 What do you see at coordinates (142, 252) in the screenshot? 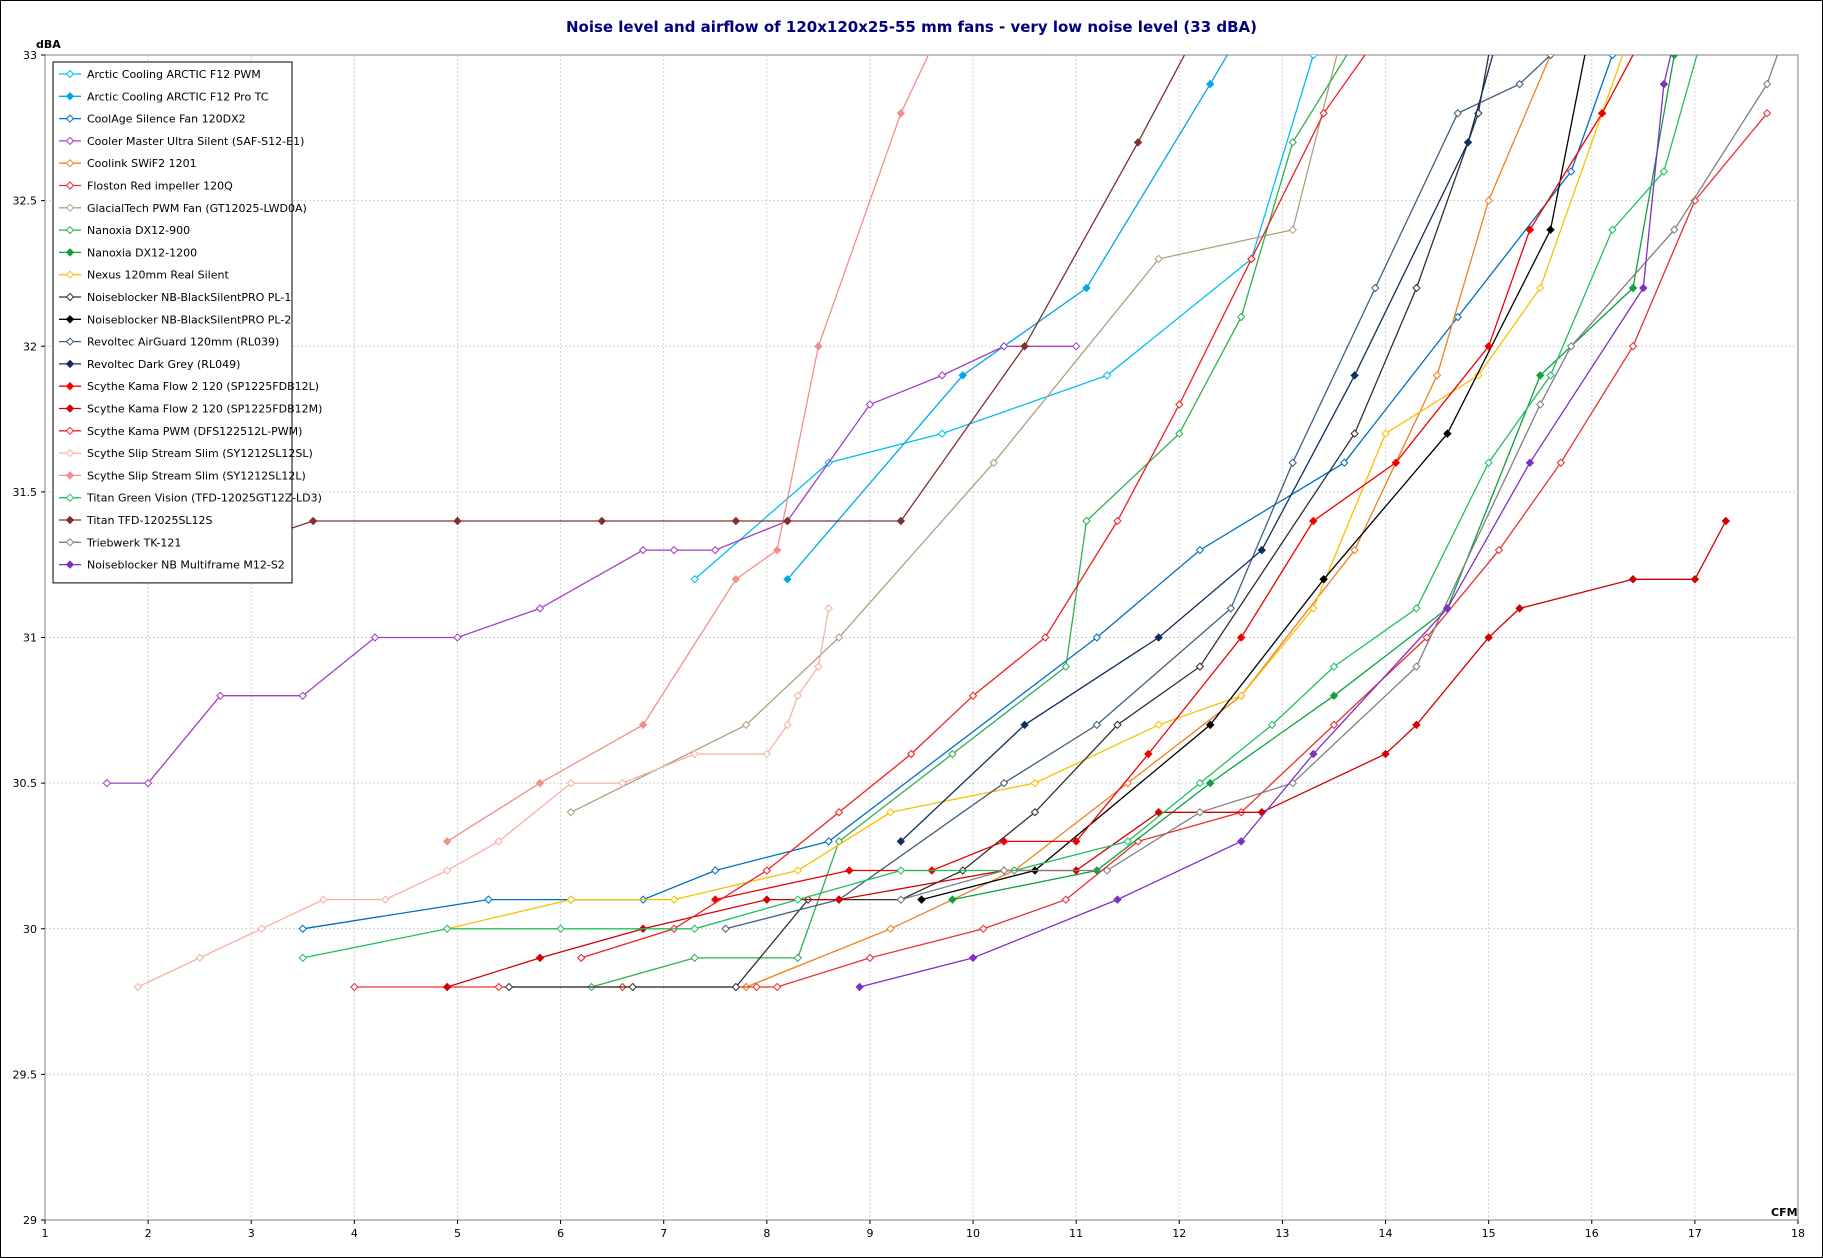
I see `legend-entry: Nanoxia DX12-1200` at bounding box center [142, 252].